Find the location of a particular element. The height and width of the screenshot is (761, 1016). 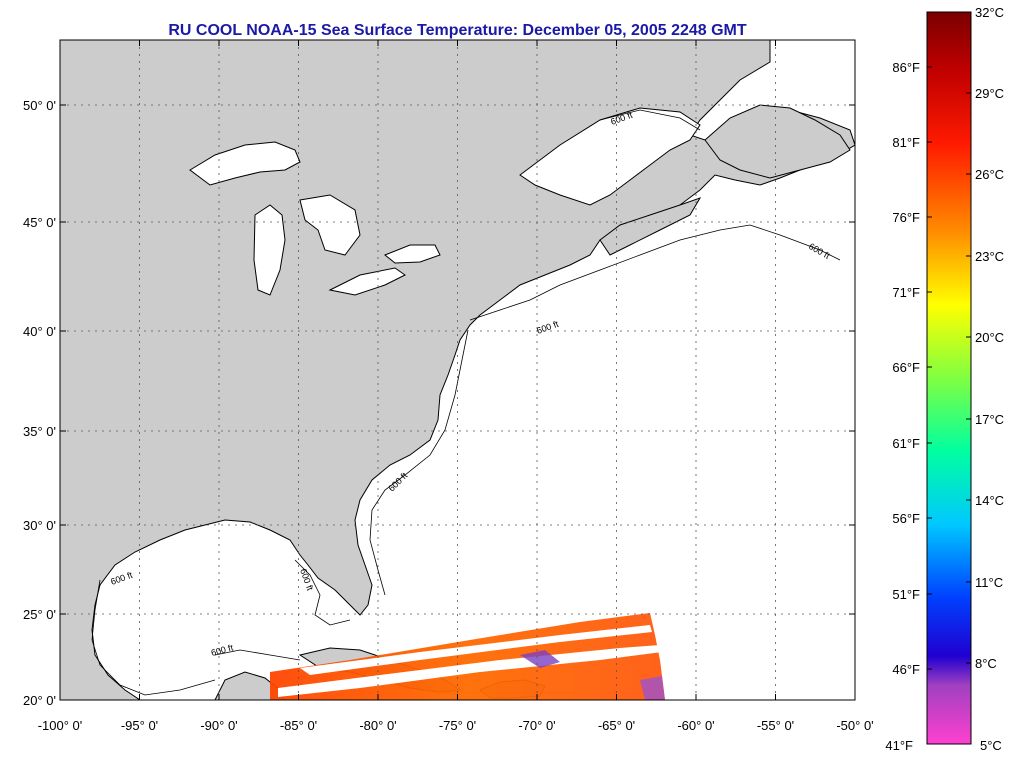

land-nova-scotia is located at coordinates (650, 226).